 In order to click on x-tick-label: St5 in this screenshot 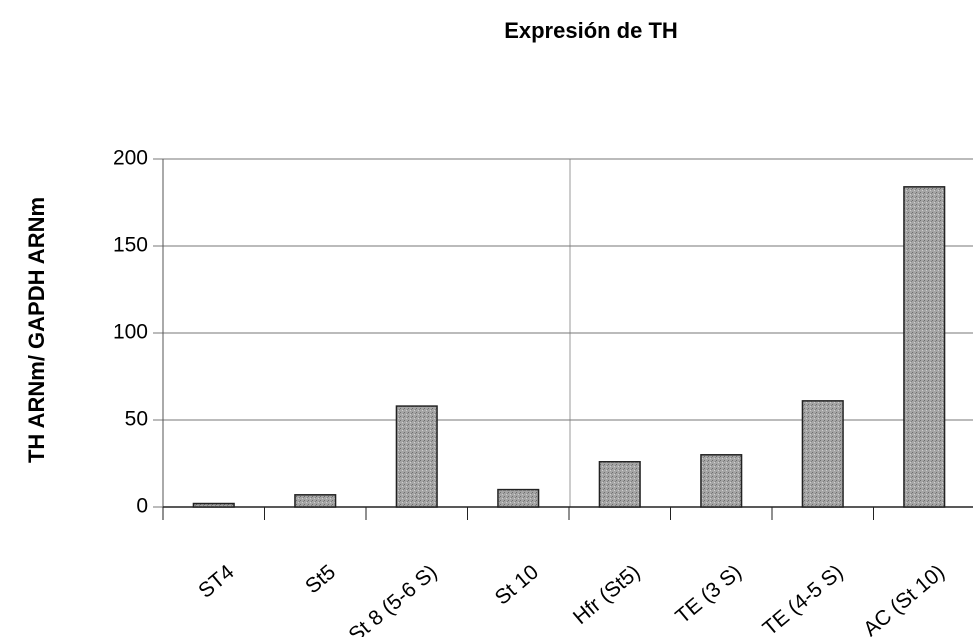, I will do `click(320, 579)`.